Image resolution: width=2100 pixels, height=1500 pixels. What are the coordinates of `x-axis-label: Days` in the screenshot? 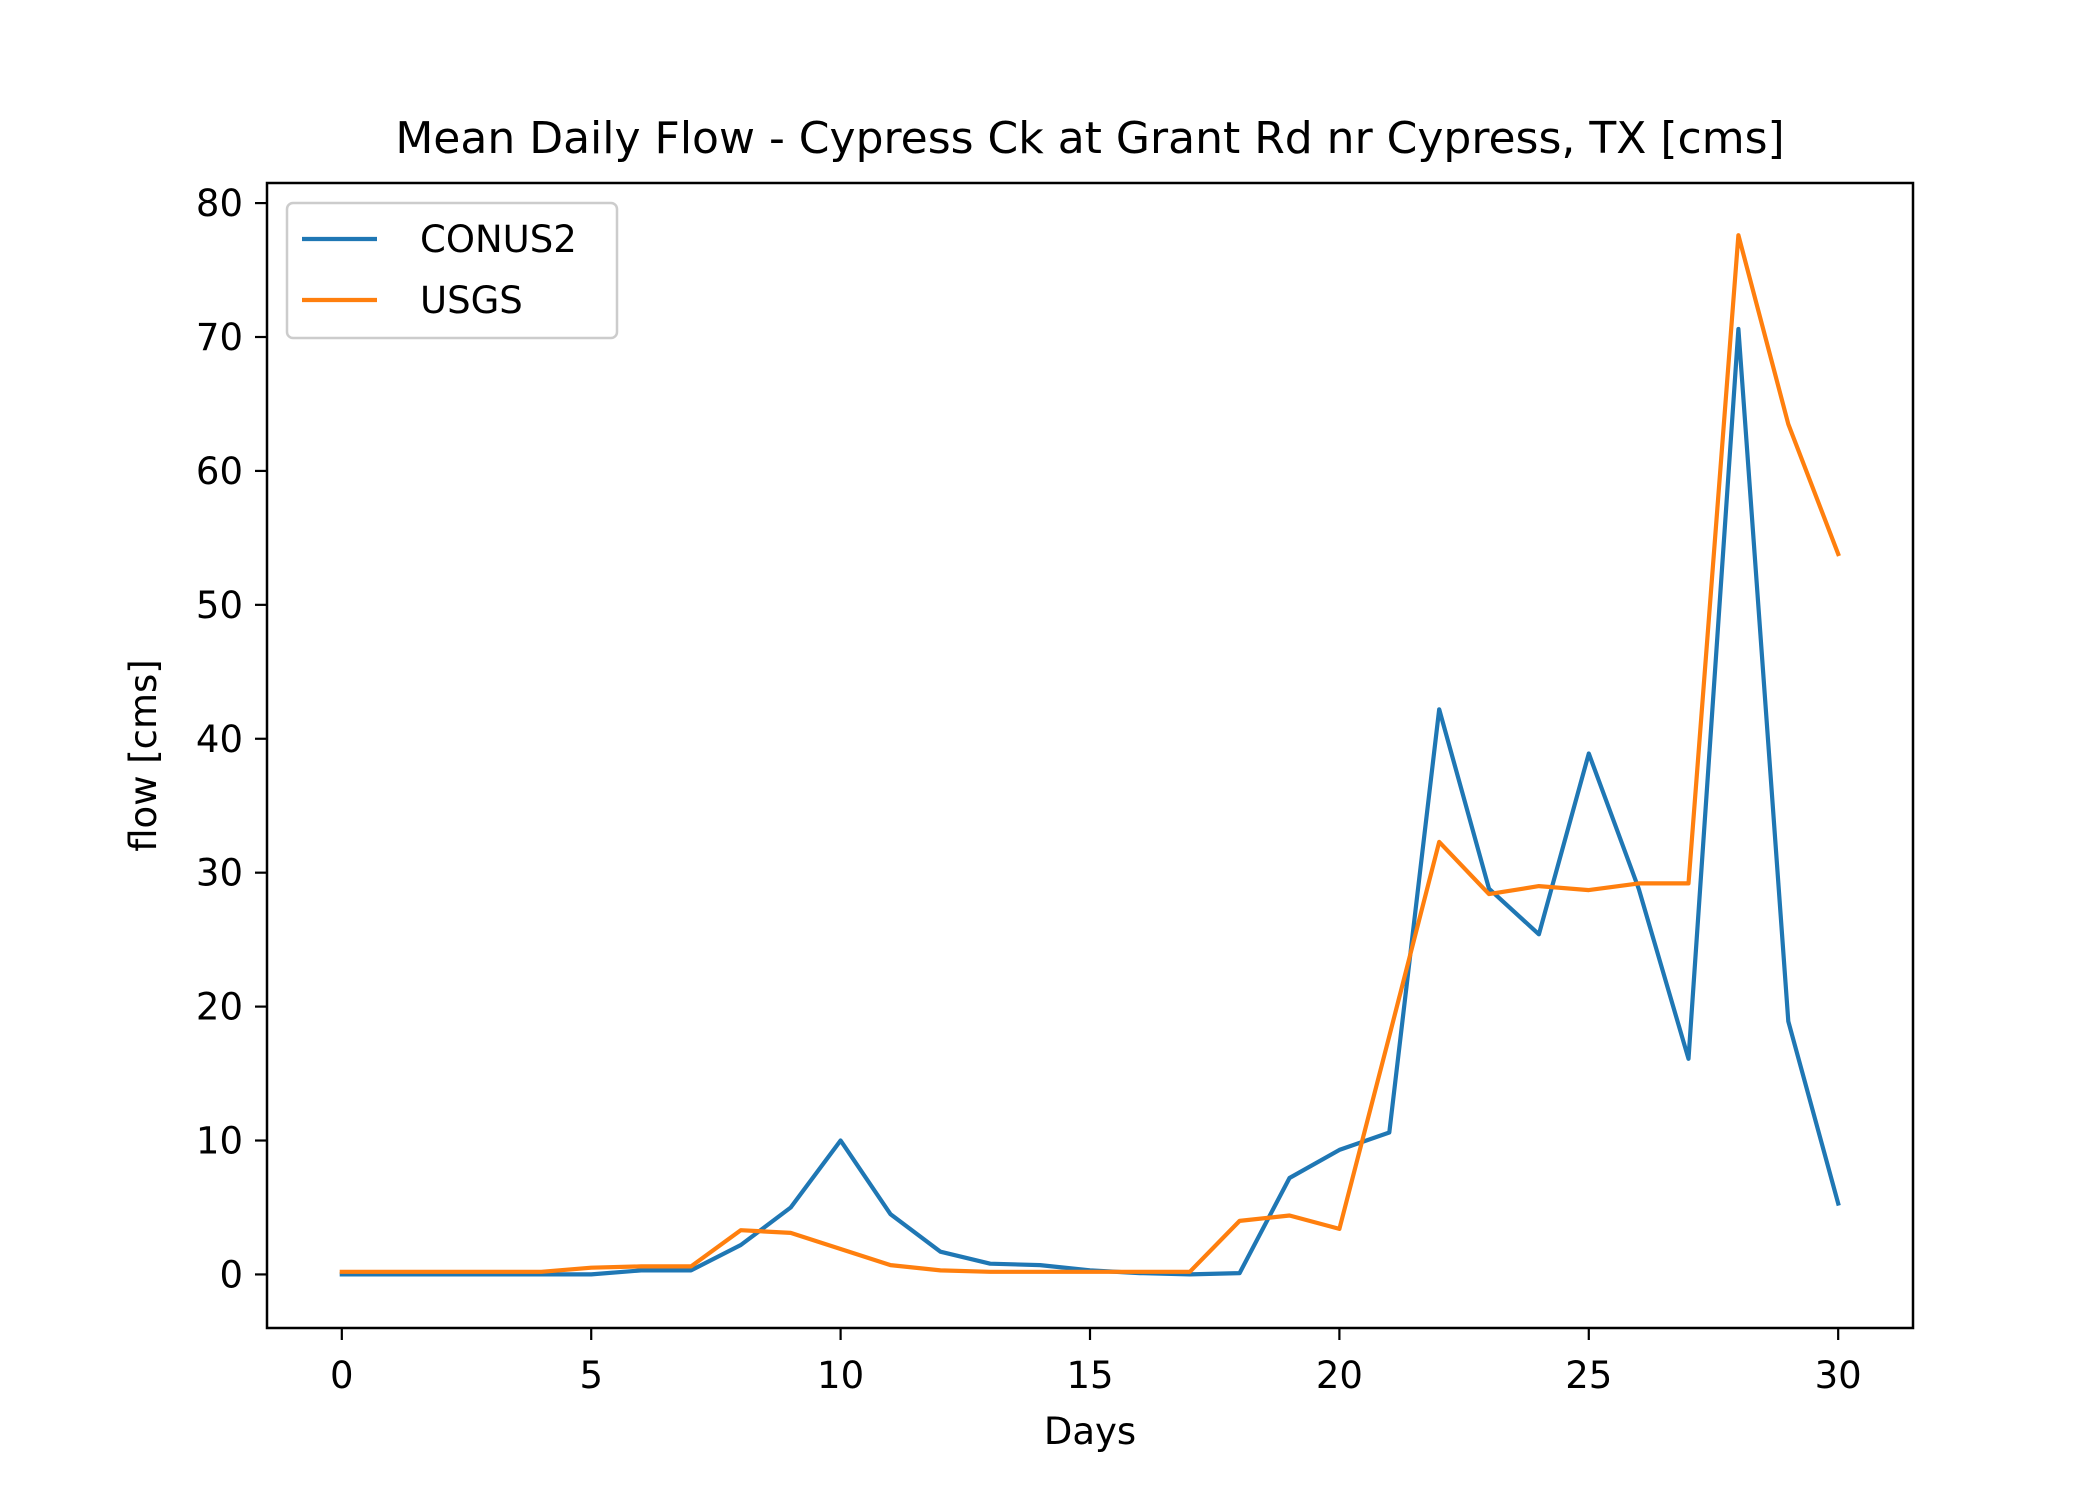 It's located at (1090, 1431).